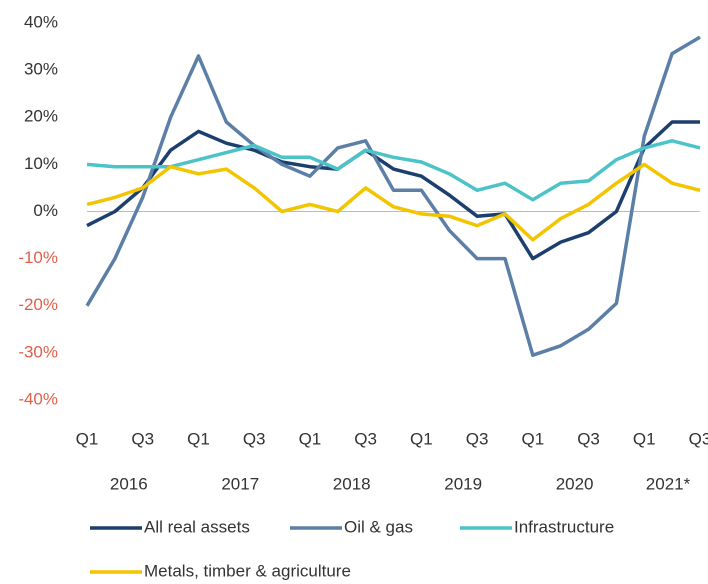  I want to click on legend-label: Infrastructure, so click(564, 526).